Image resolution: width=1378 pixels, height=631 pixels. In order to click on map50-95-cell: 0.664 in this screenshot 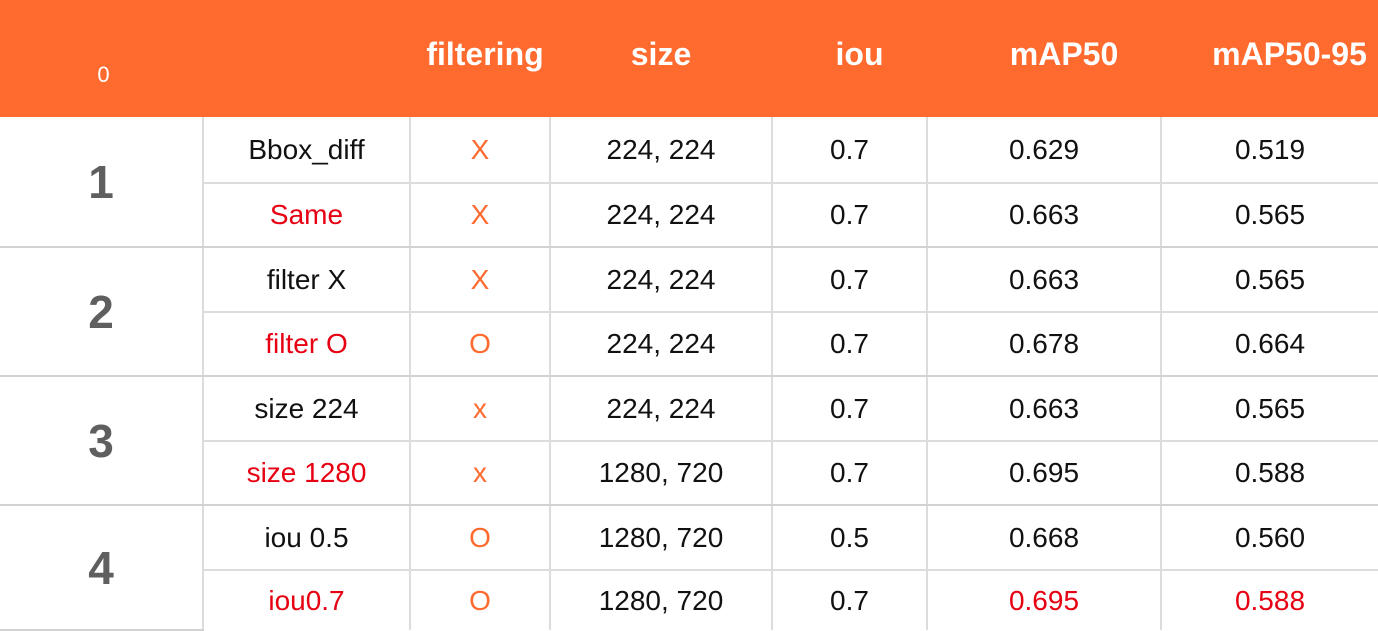, I will do `click(1269, 344)`.